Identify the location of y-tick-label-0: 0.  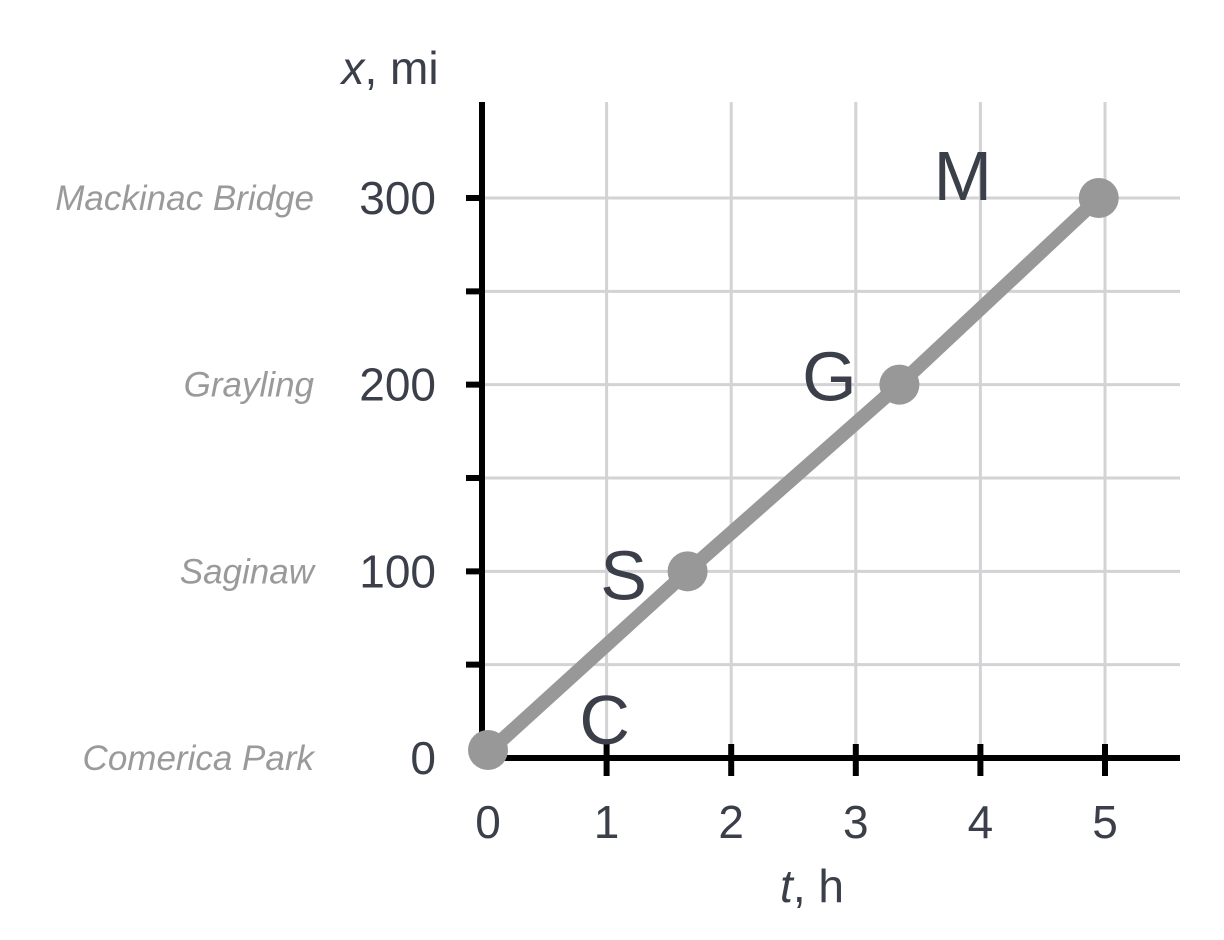
(423, 758).